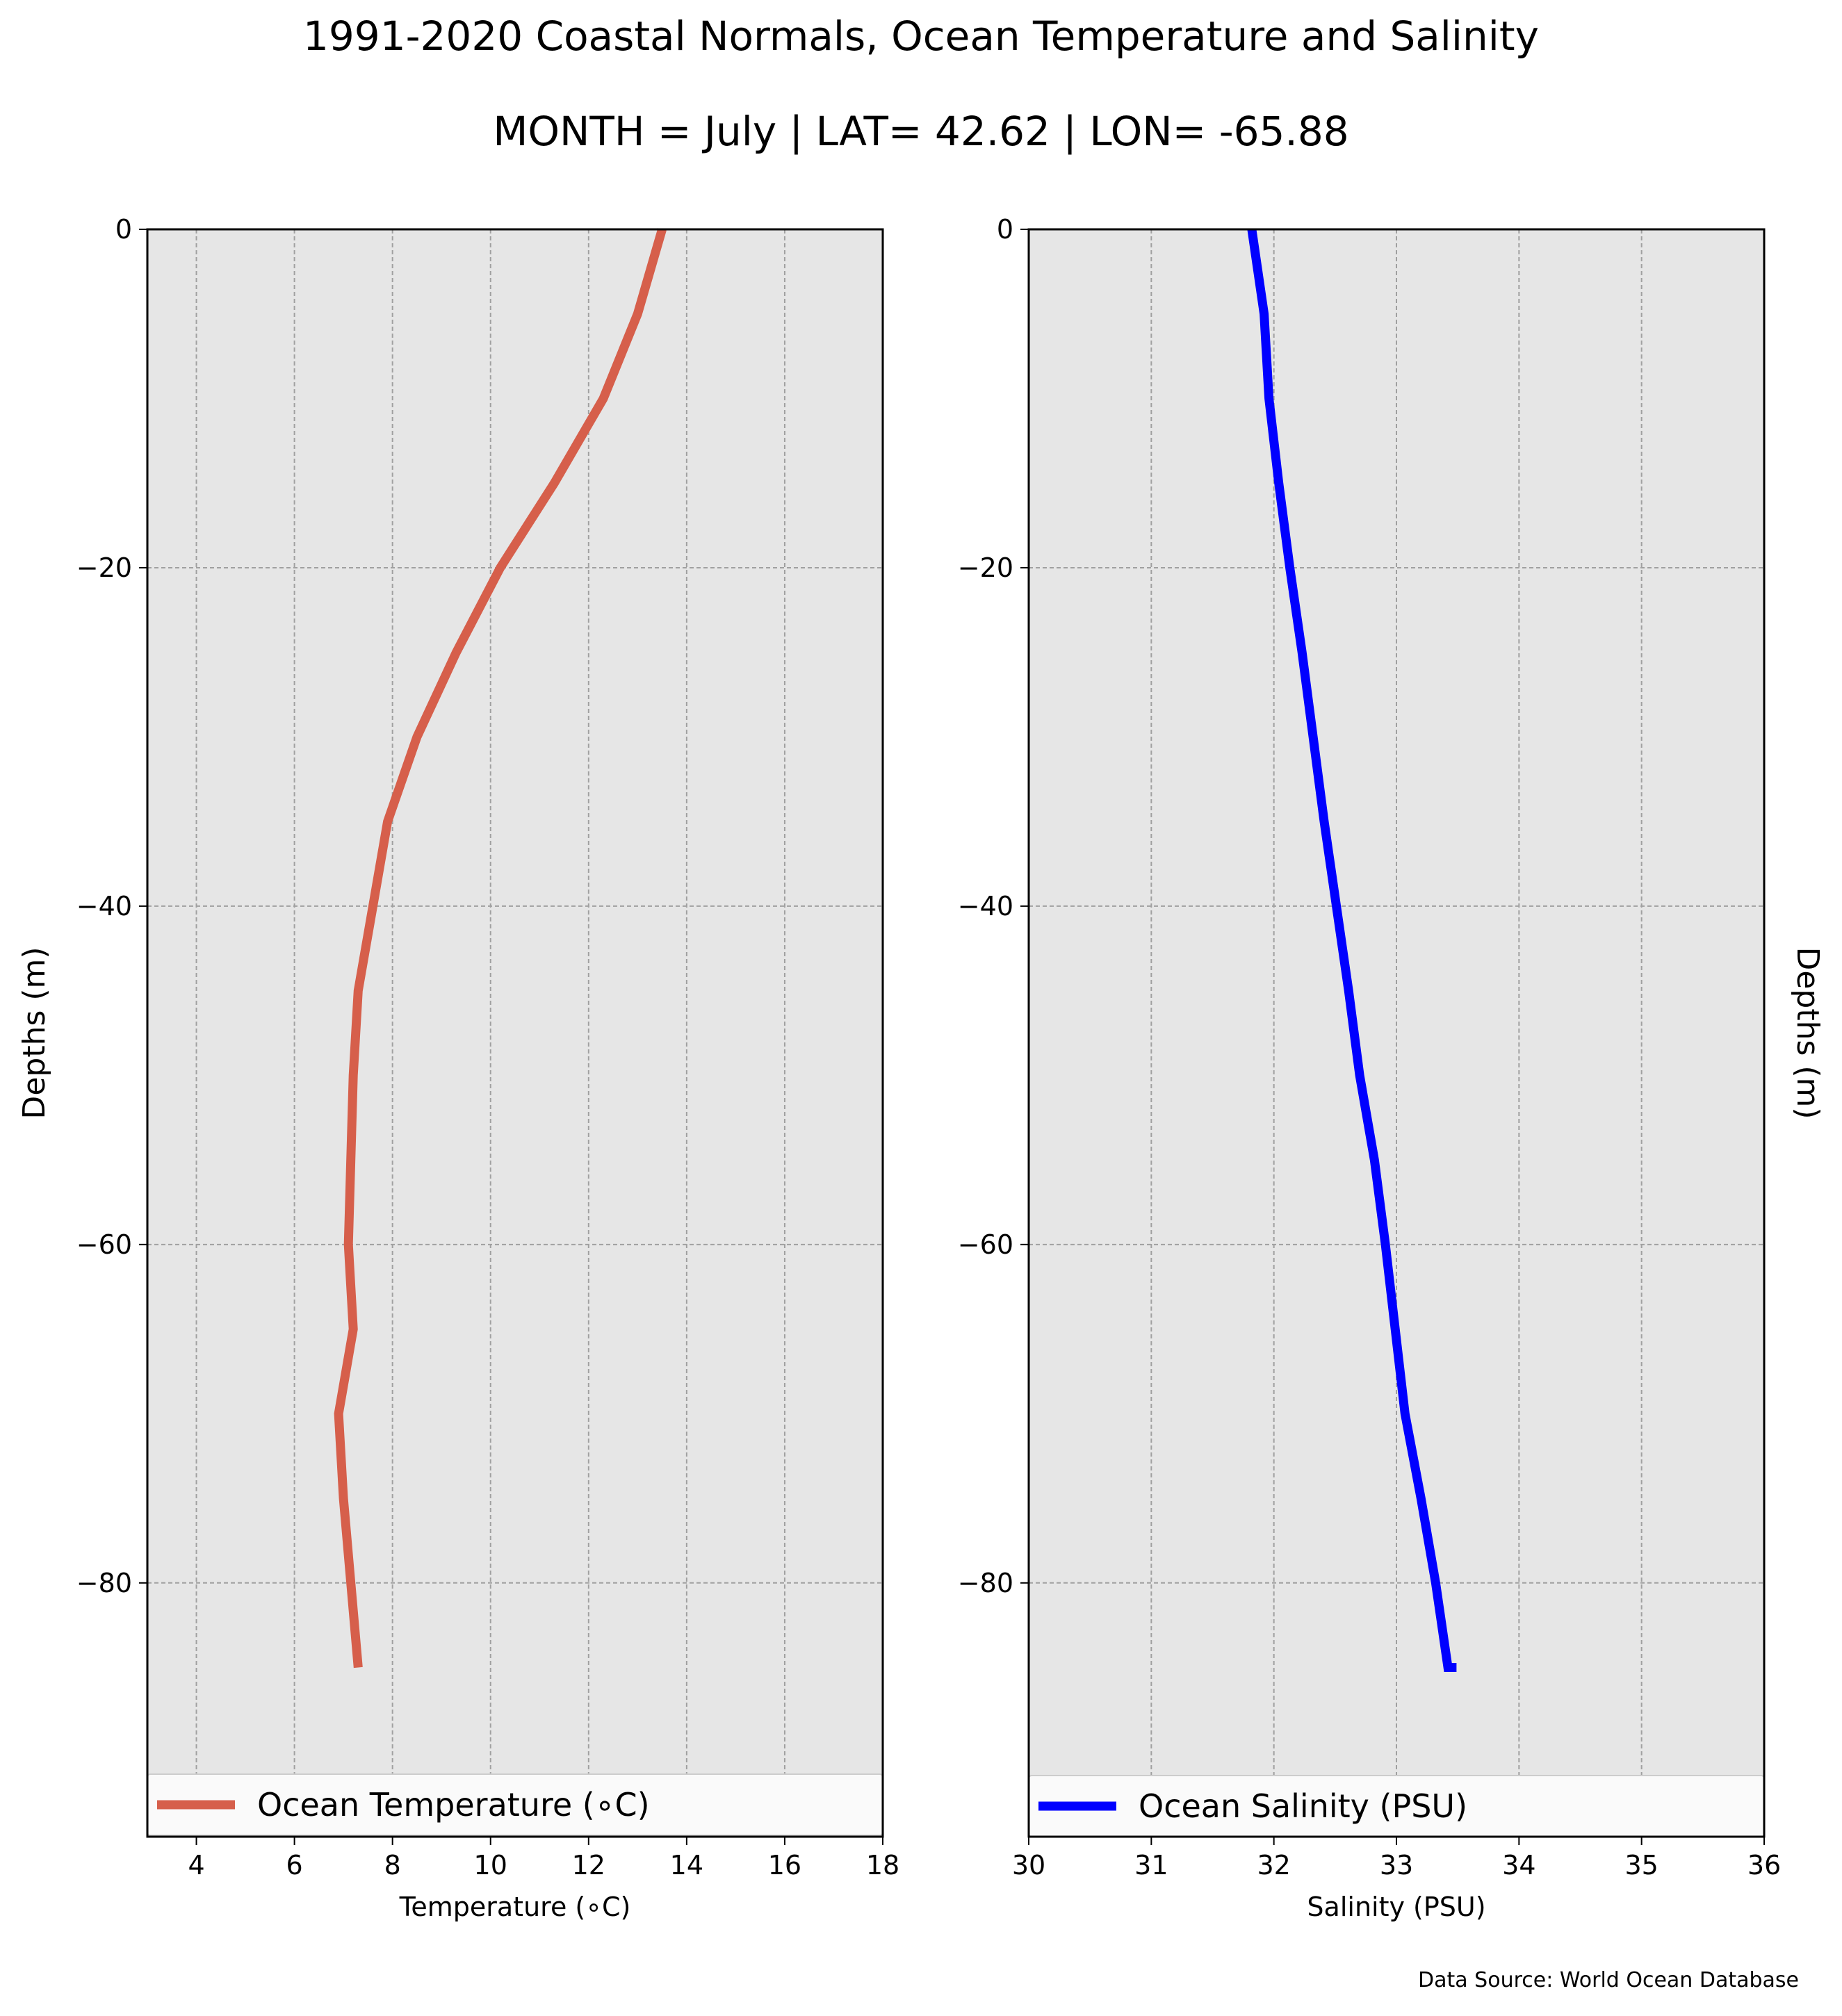 The image size is (1842, 2016). What do you see at coordinates (588, 1865) in the screenshot?
I see `x-tick-label: 12` at bounding box center [588, 1865].